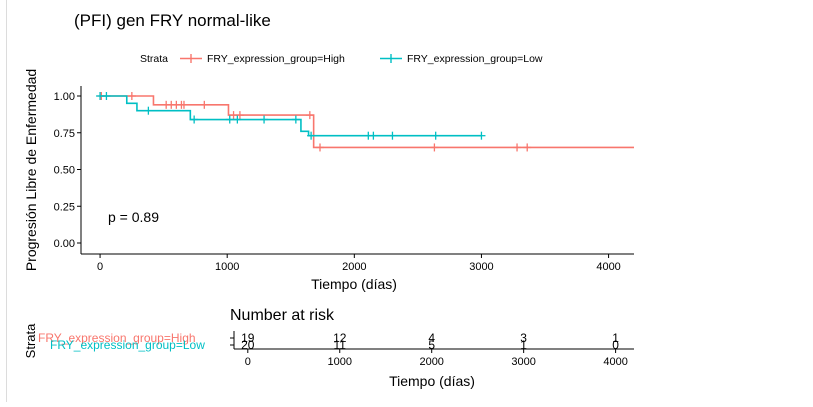  I want to click on risk-cells: 19 12 4 3 120 11 5 1 0, so click(430, 341).